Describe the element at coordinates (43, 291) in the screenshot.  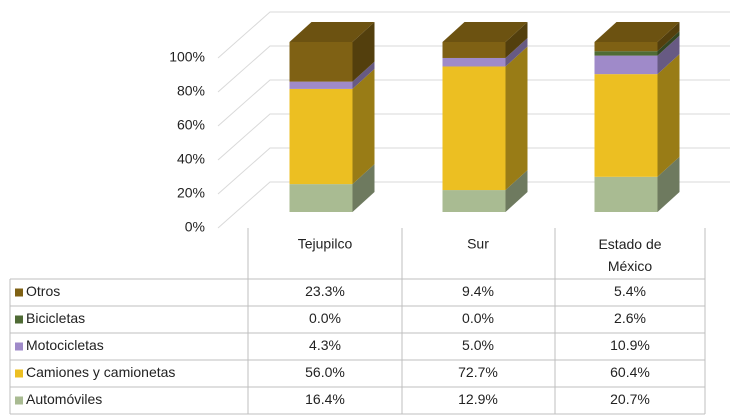
I see `legend-label: Otros` at that location.